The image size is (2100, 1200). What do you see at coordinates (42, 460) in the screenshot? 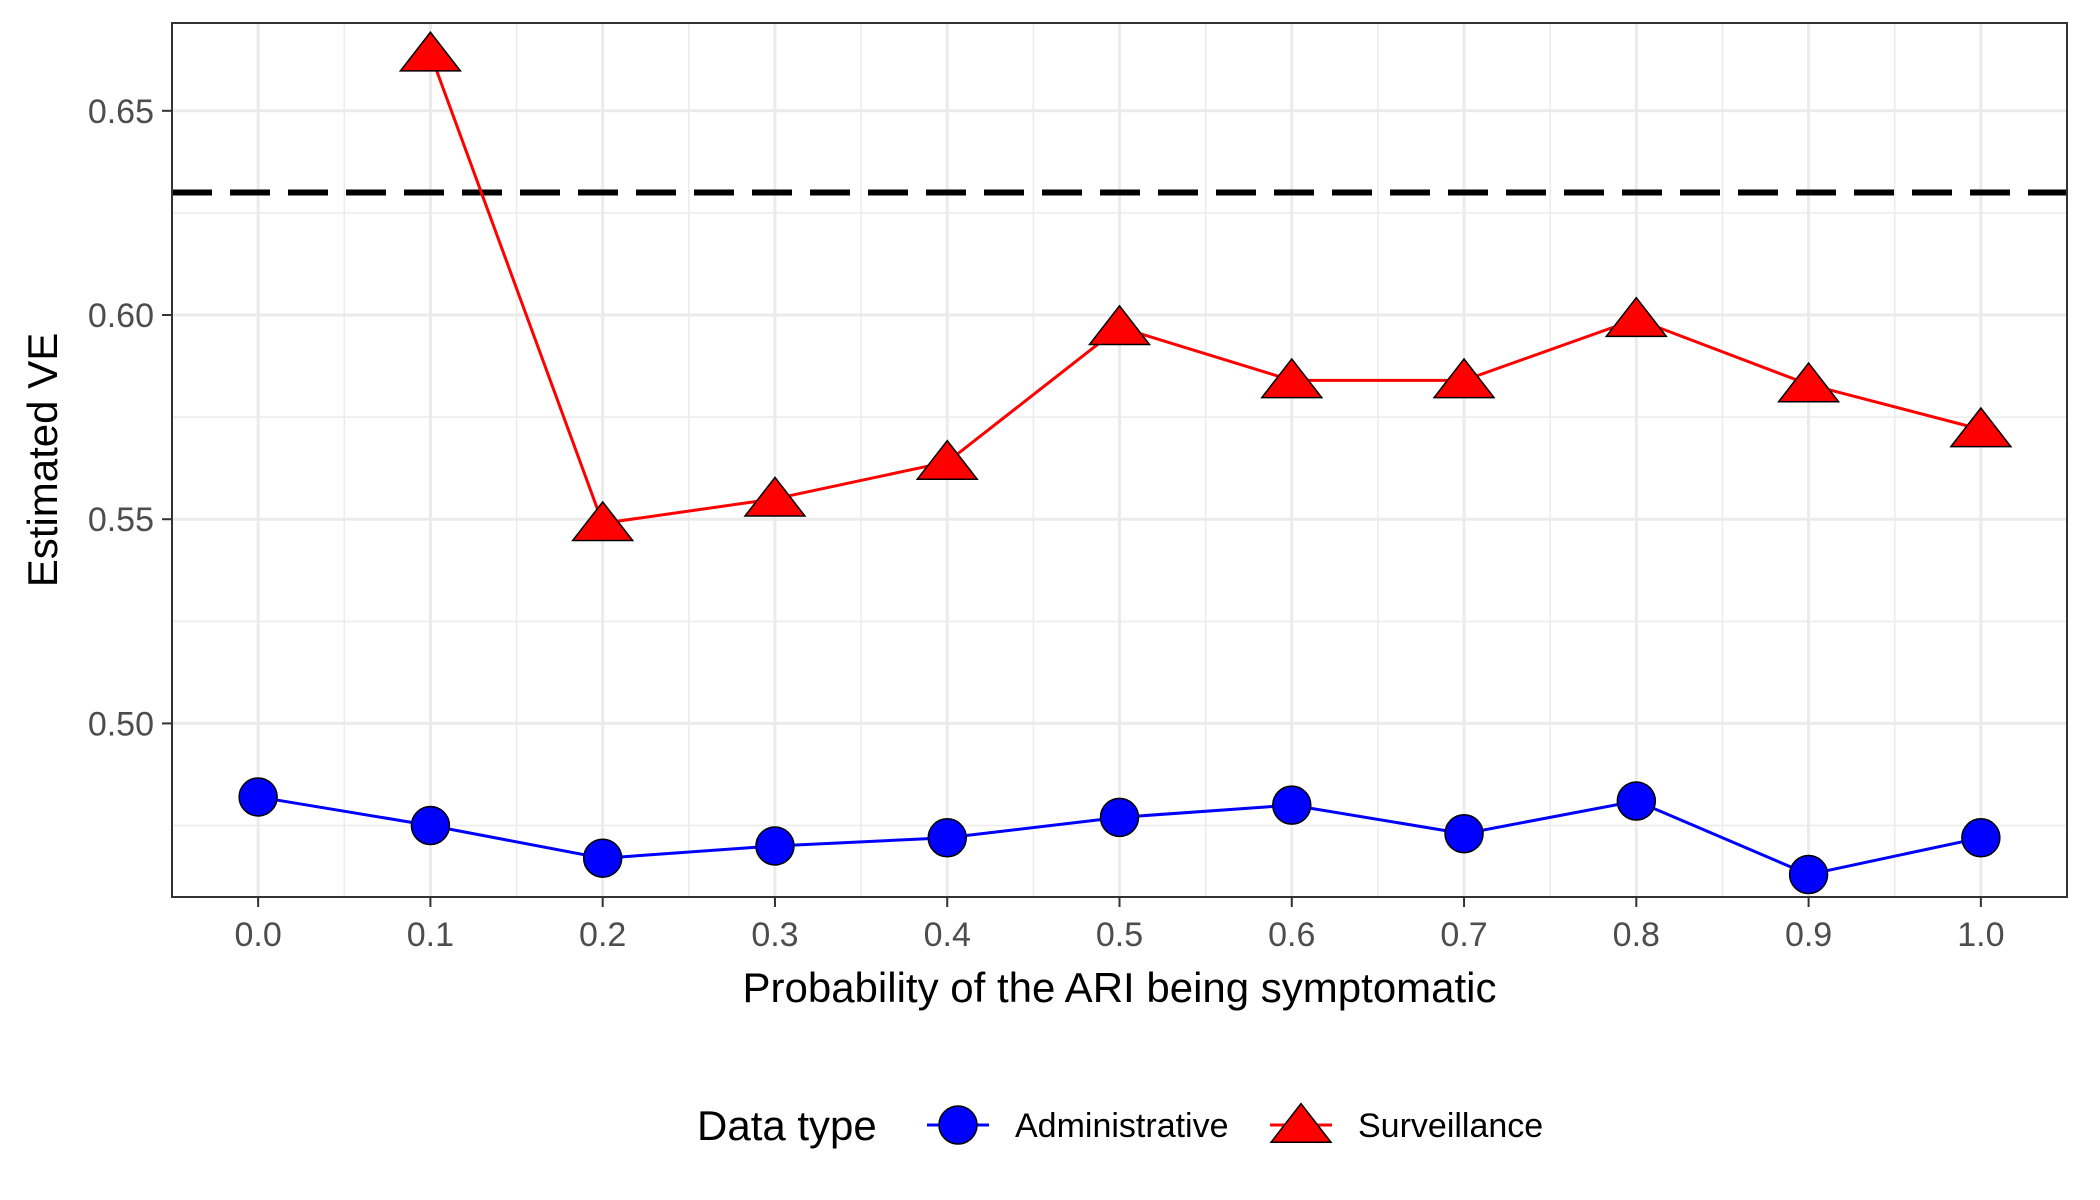
I see `y-axis-title: Estimated VE` at bounding box center [42, 460].